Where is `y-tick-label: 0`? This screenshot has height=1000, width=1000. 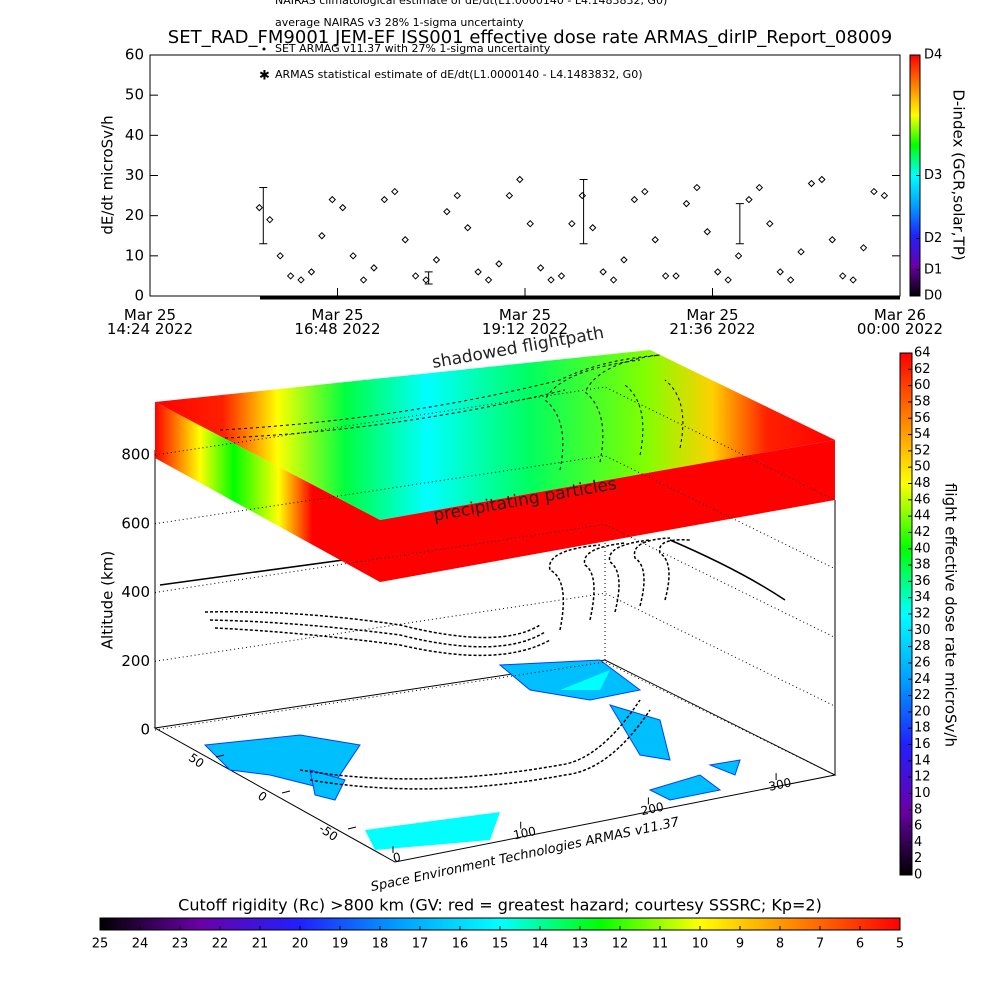
y-tick-label: 0 is located at coordinates (139, 296).